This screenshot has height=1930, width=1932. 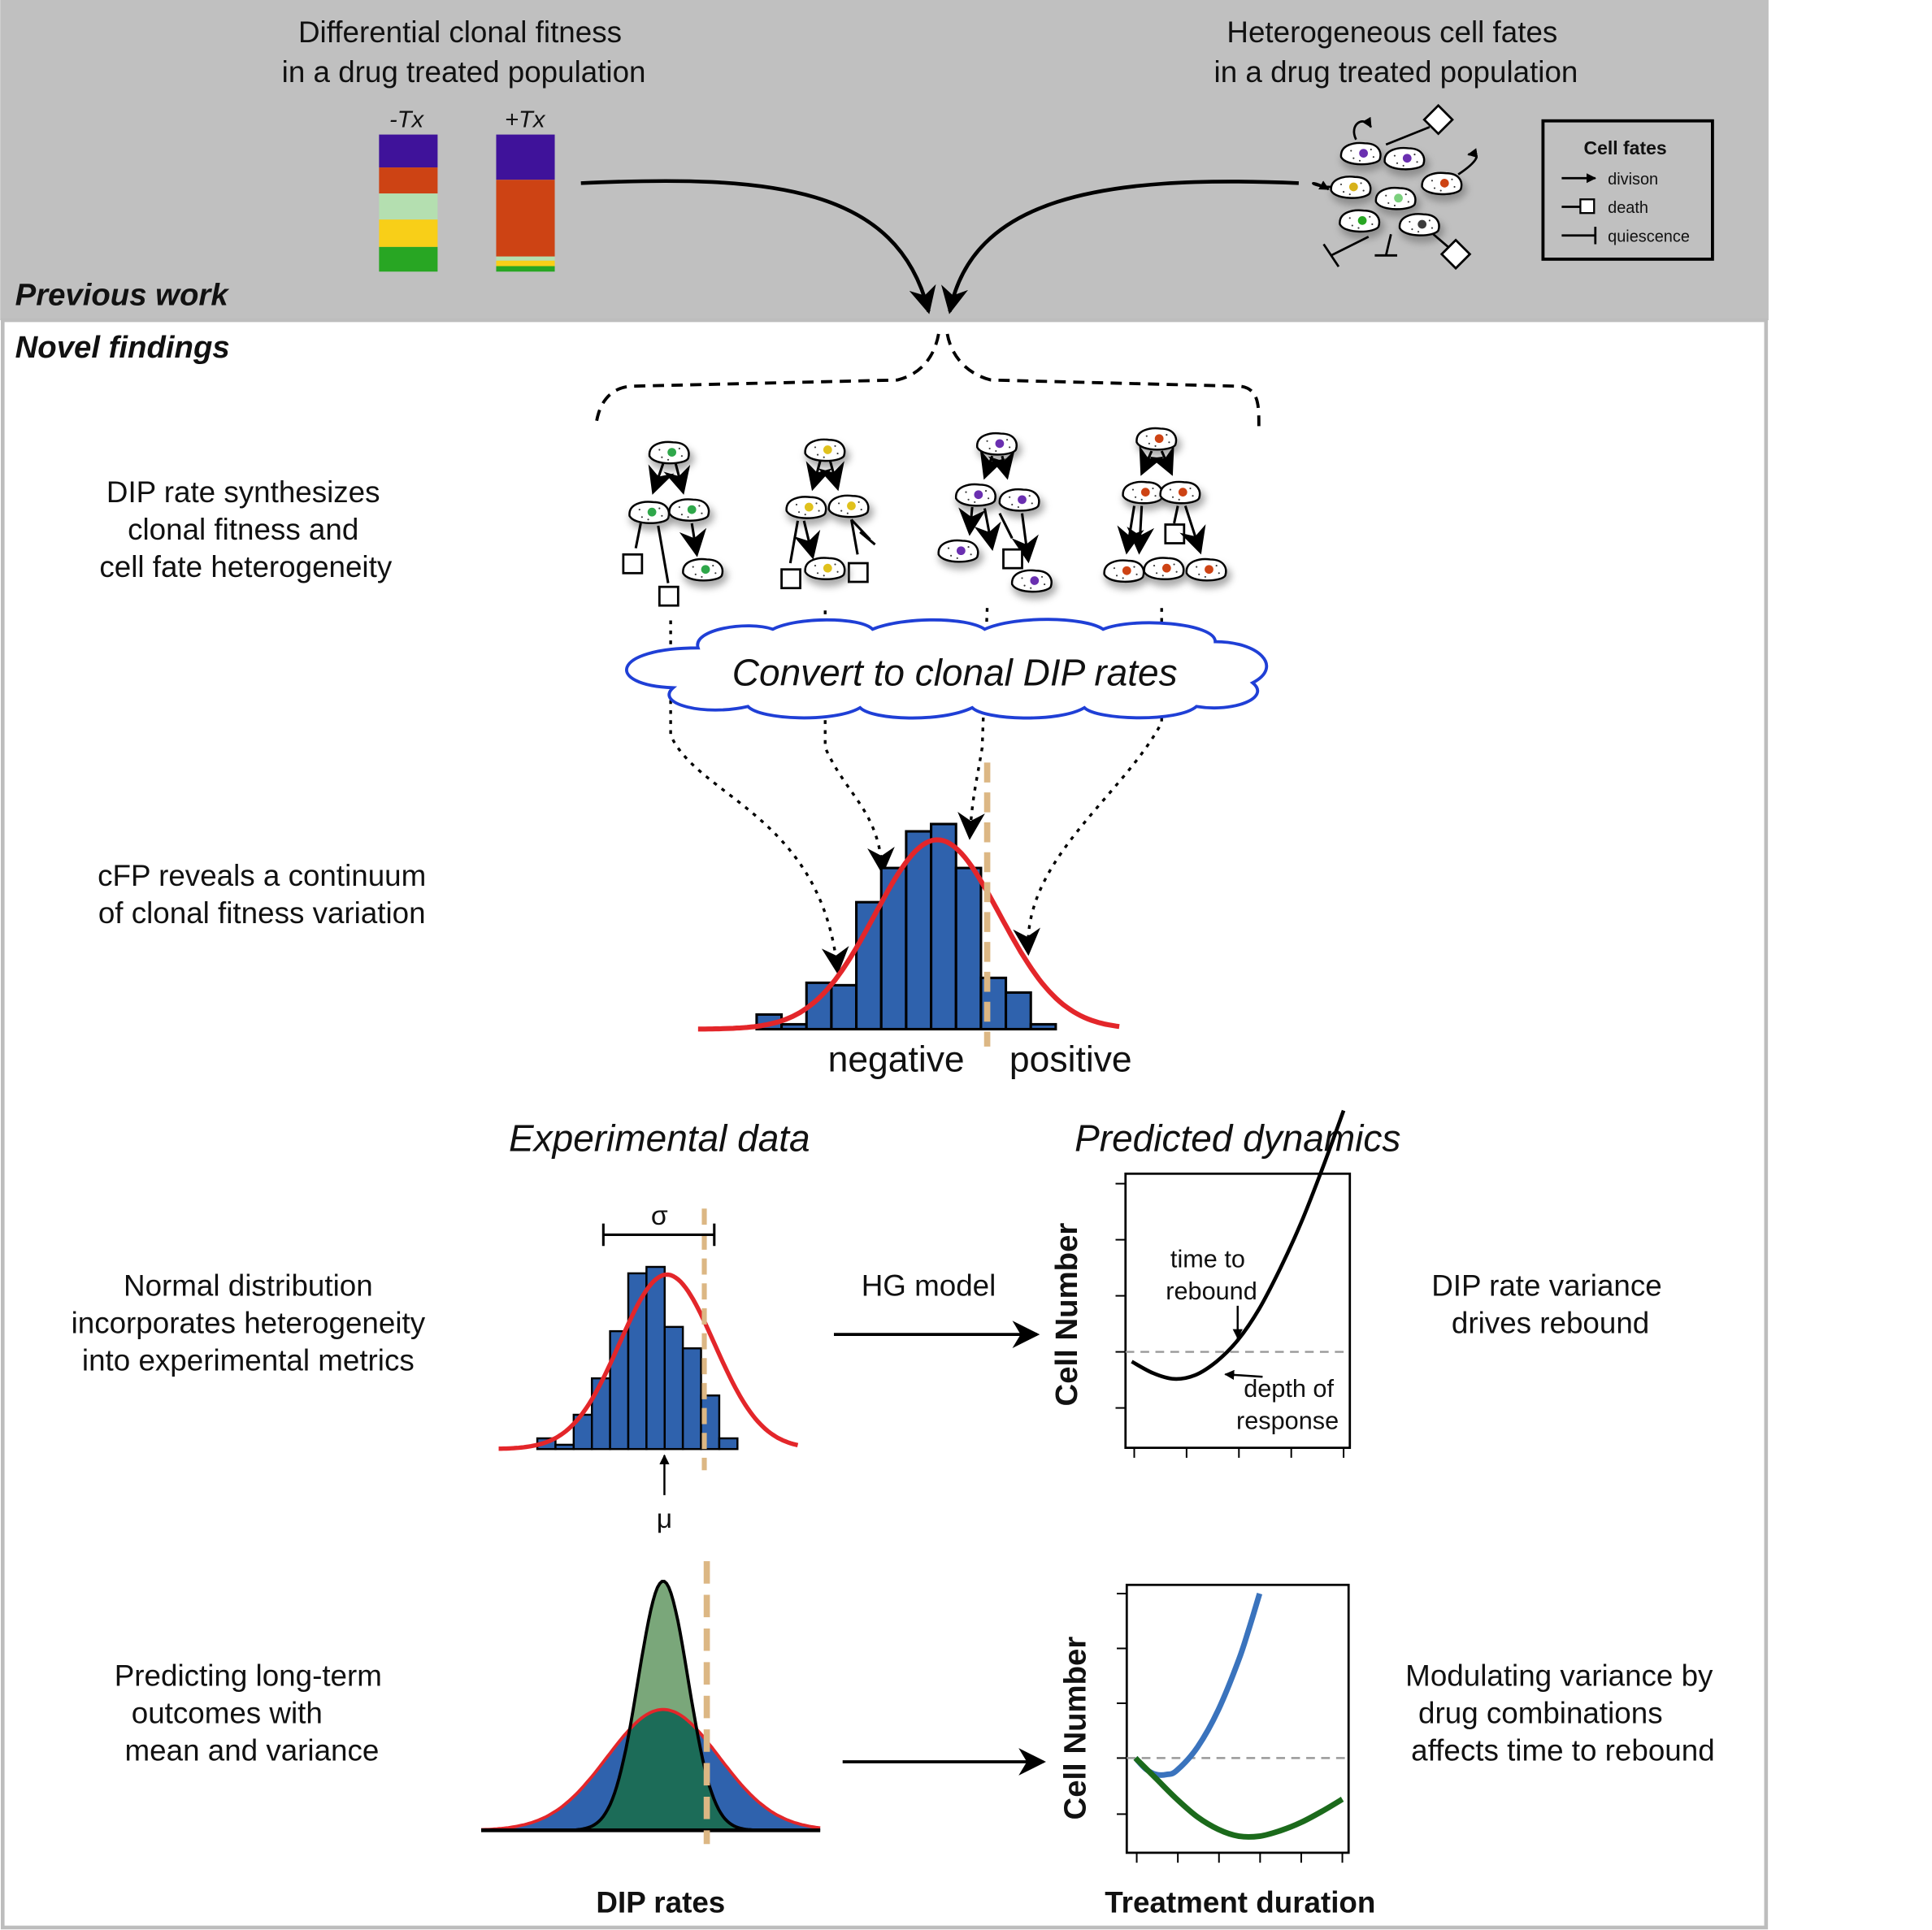 I want to click on novel-findings-label: Novel findings, so click(x=122, y=347).